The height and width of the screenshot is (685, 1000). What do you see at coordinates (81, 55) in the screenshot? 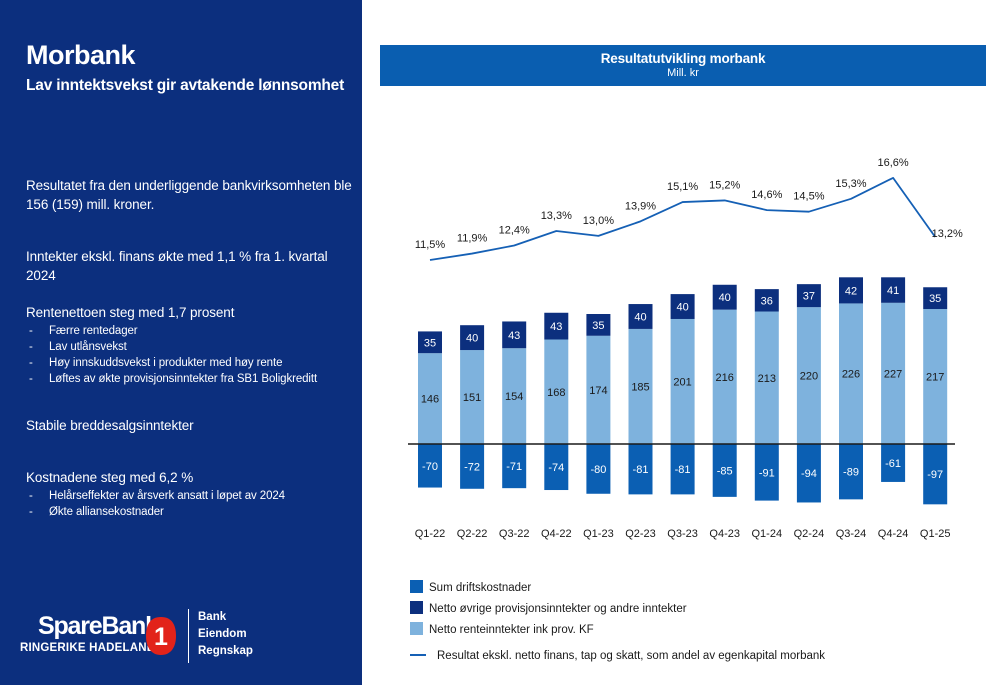
I see `page-title: Morbank` at bounding box center [81, 55].